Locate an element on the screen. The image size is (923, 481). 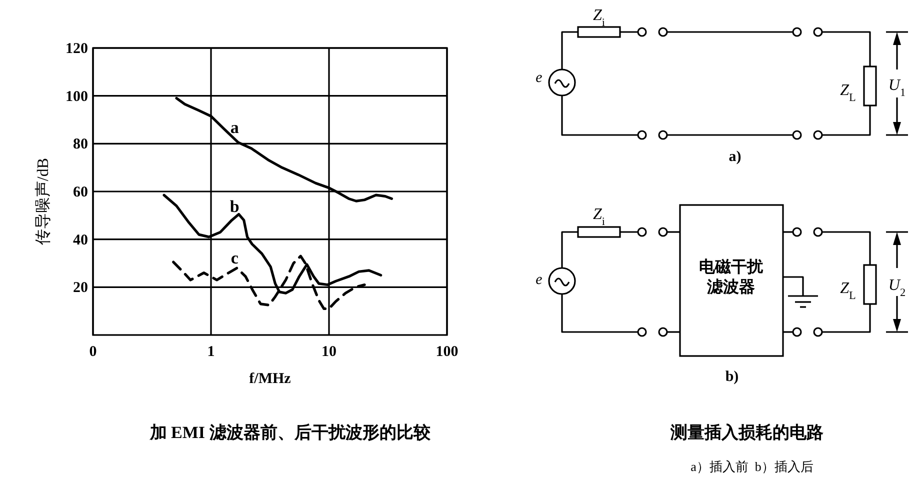
x-tick-label: 0 is located at coordinates (93, 352).